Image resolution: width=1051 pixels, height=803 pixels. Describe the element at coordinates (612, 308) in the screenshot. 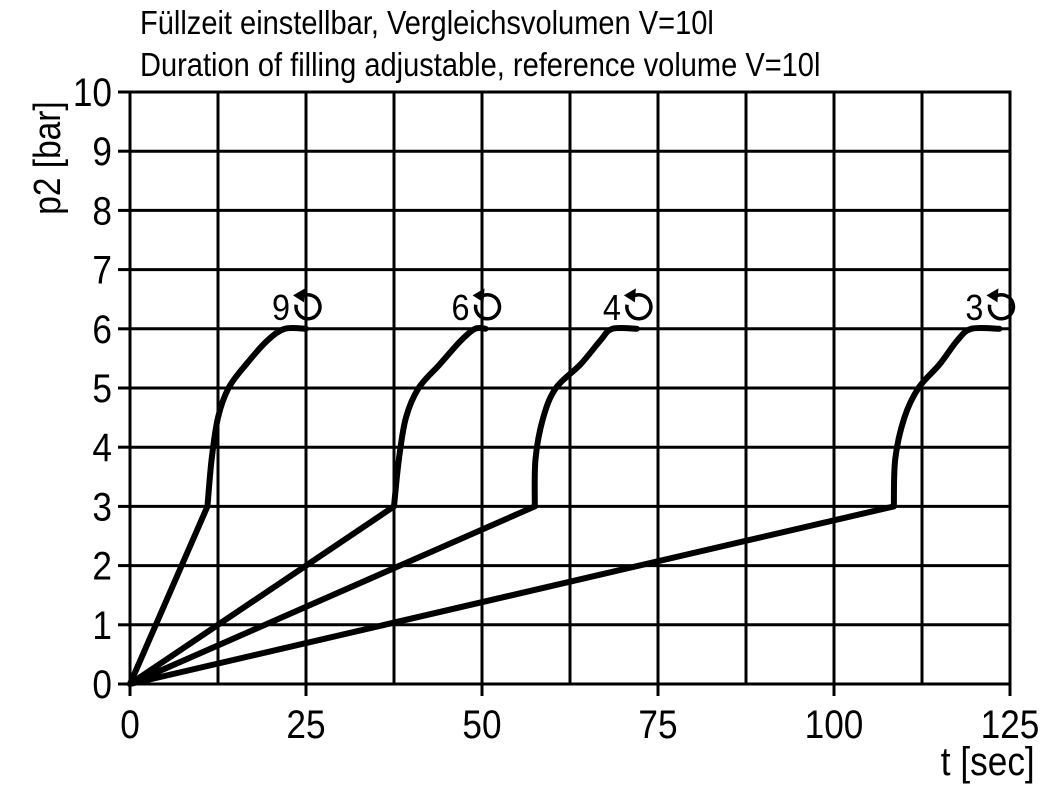

I see `series-label-4: 4` at that location.